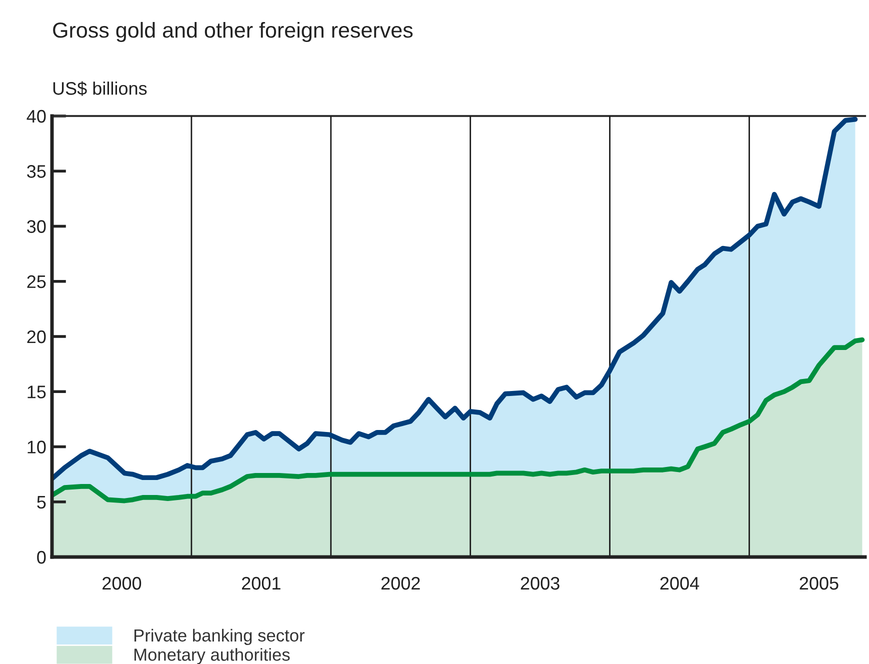  Describe the element at coordinates (37, 447) in the screenshot. I see `y-tick-label: 10` at that location.